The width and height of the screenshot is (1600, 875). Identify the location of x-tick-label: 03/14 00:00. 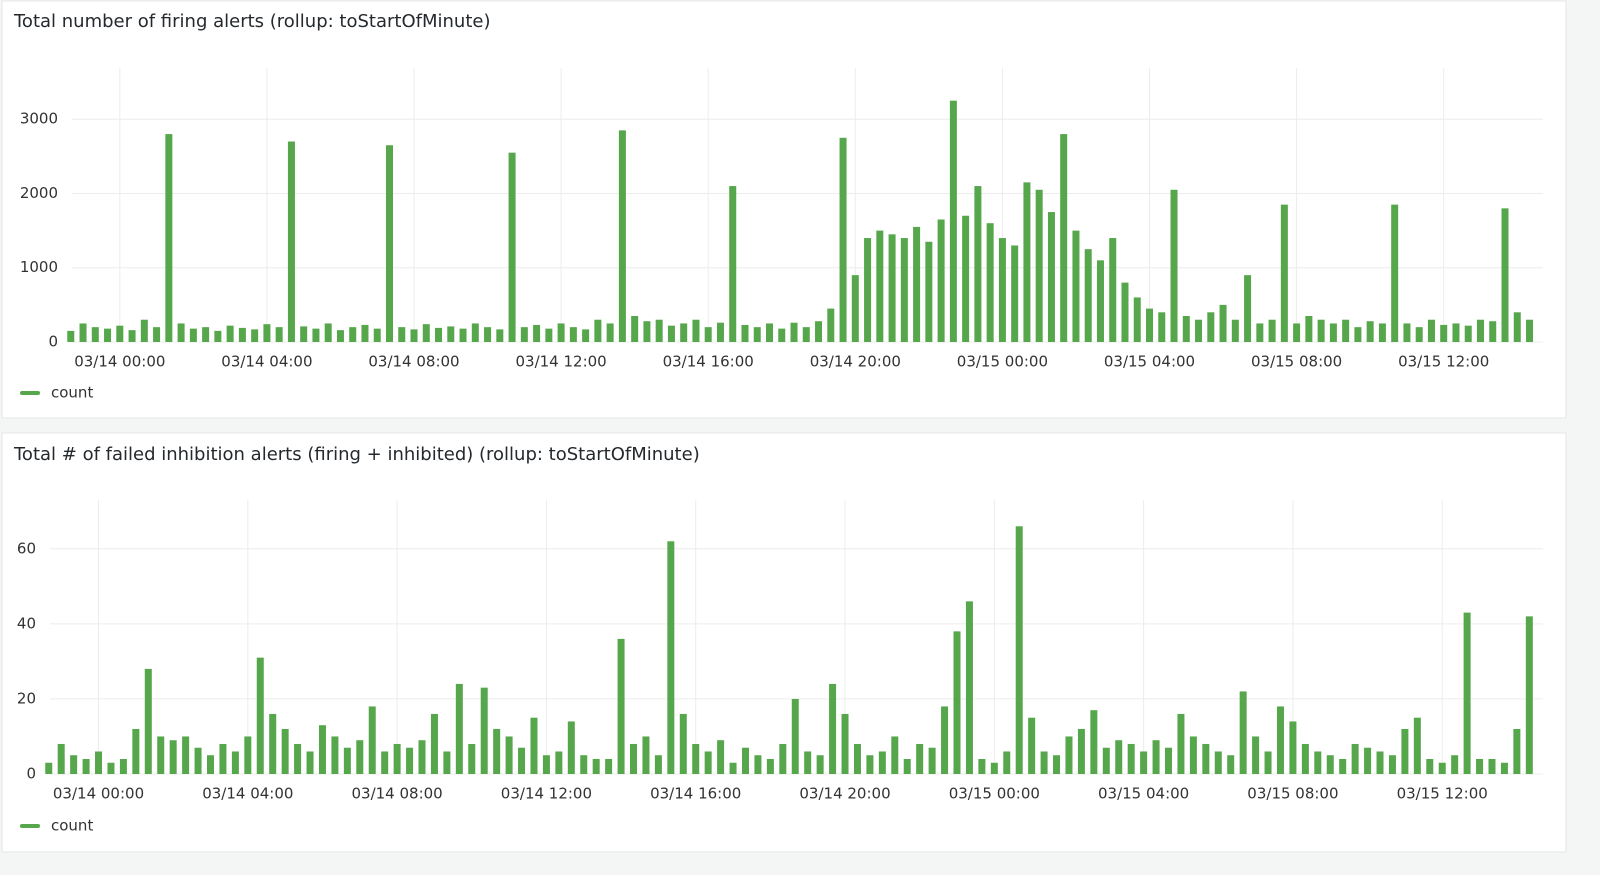
(119, 362).